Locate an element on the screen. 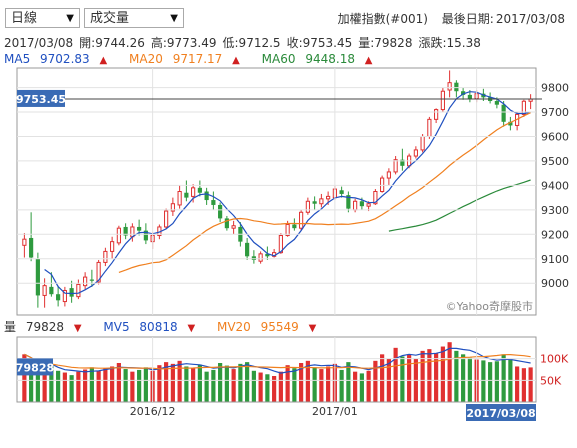 Image resolution: width=577 pixels, height=448 pixels. vol-legend: 量 79828 ▼ is located at coordinates (43, 327).